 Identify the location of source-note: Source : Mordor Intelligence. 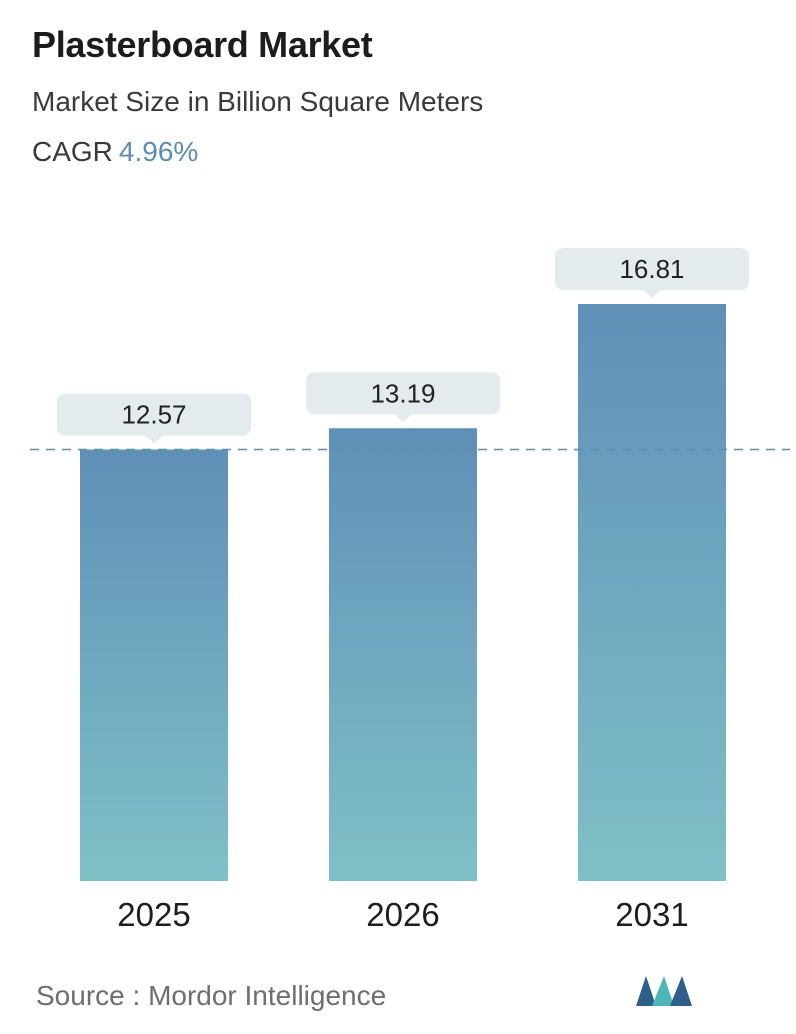
(211, 996).